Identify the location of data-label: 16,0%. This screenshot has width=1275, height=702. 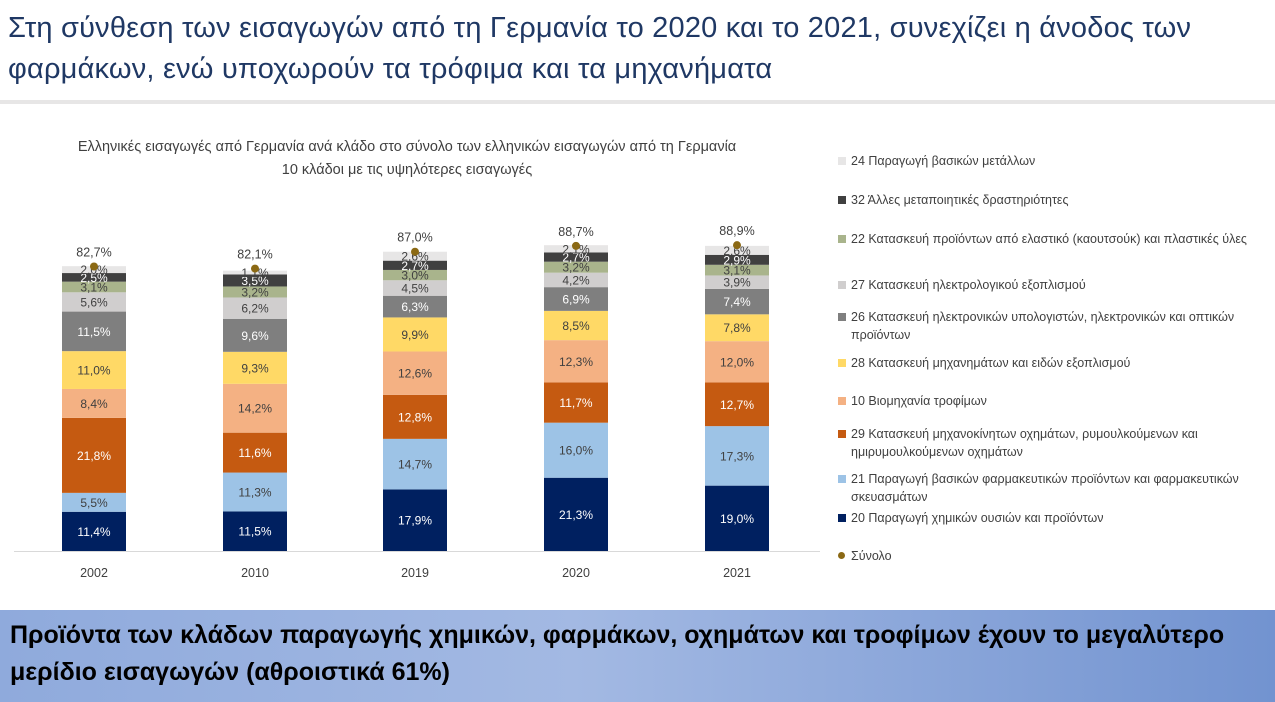
(576, 451).